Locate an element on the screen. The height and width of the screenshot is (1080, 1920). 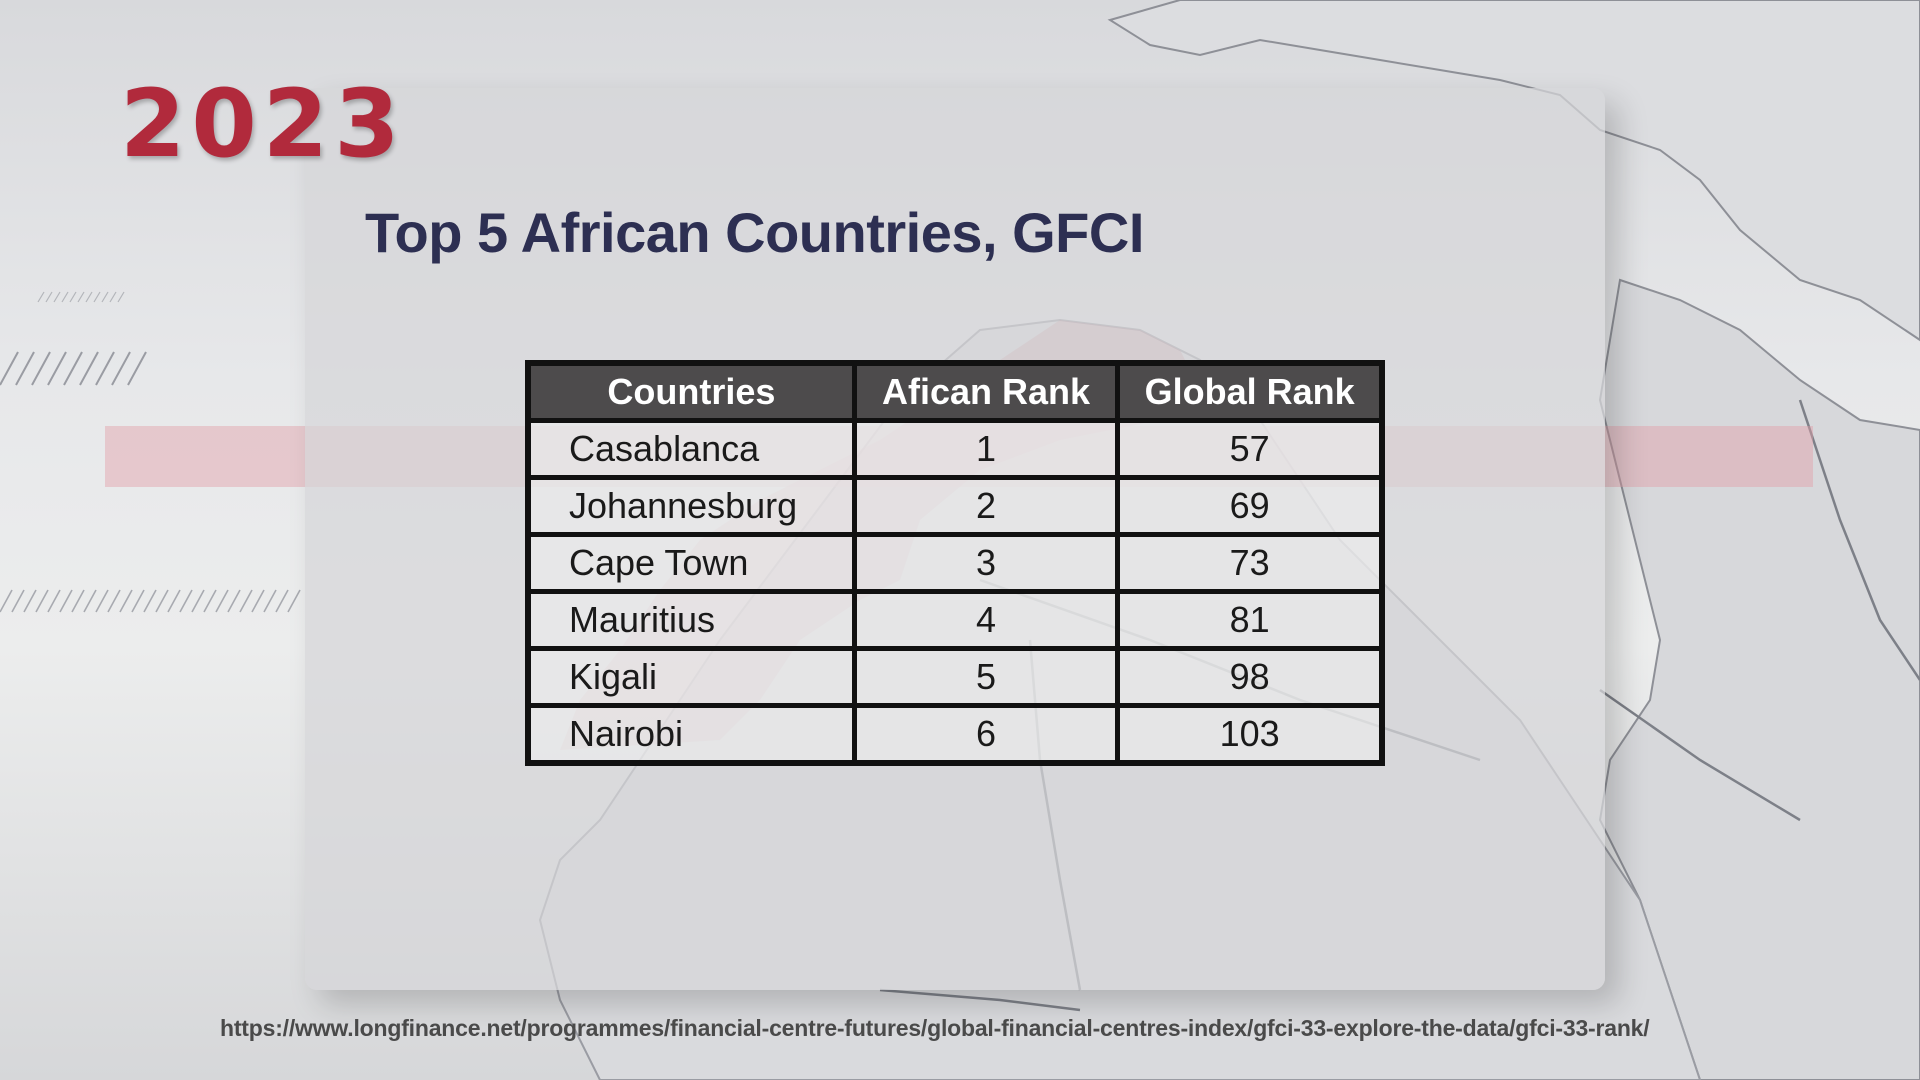
global-rank-cell: 69 is located at coordinates (1250, 506).